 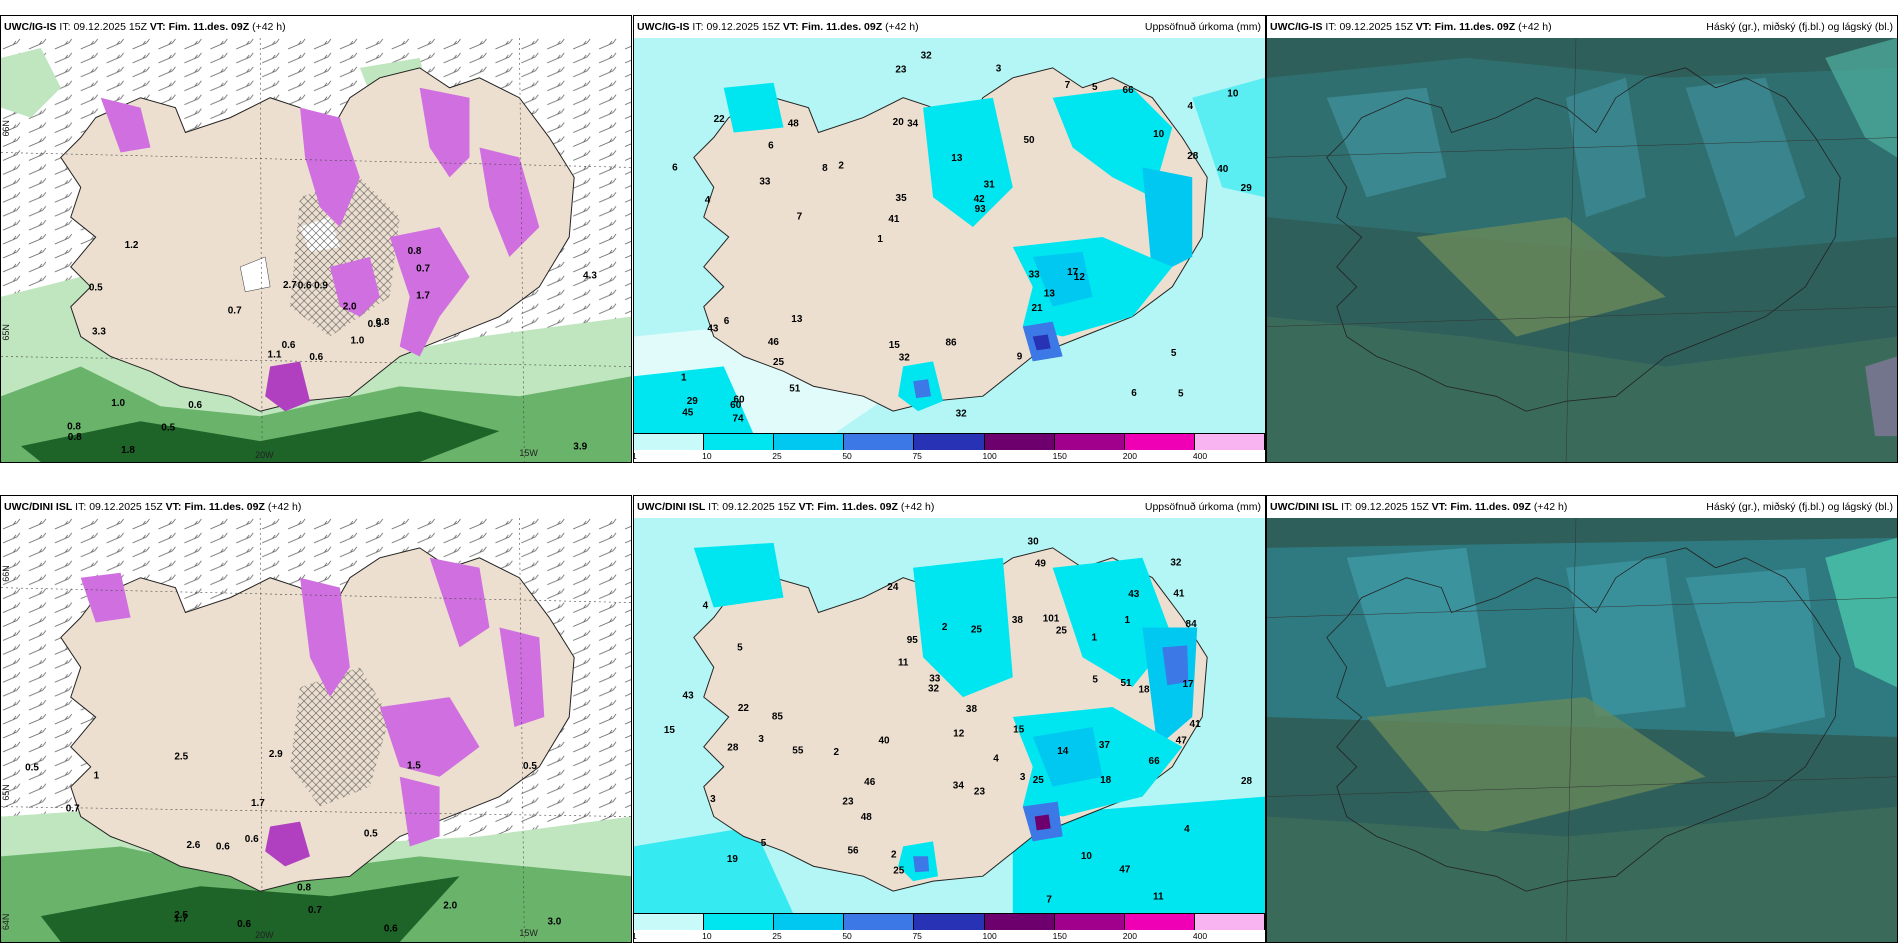 What do you see at coordinates (1223, 169) in the screenshot?
I see `value-label: 40` at bounding box center [1223, 169].